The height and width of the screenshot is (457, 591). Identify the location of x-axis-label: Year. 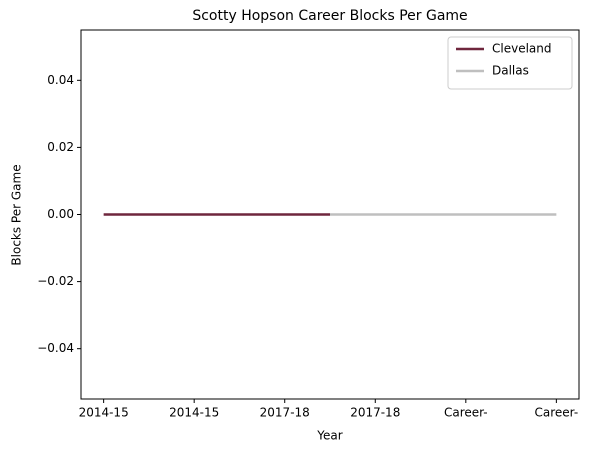
(329, 436).